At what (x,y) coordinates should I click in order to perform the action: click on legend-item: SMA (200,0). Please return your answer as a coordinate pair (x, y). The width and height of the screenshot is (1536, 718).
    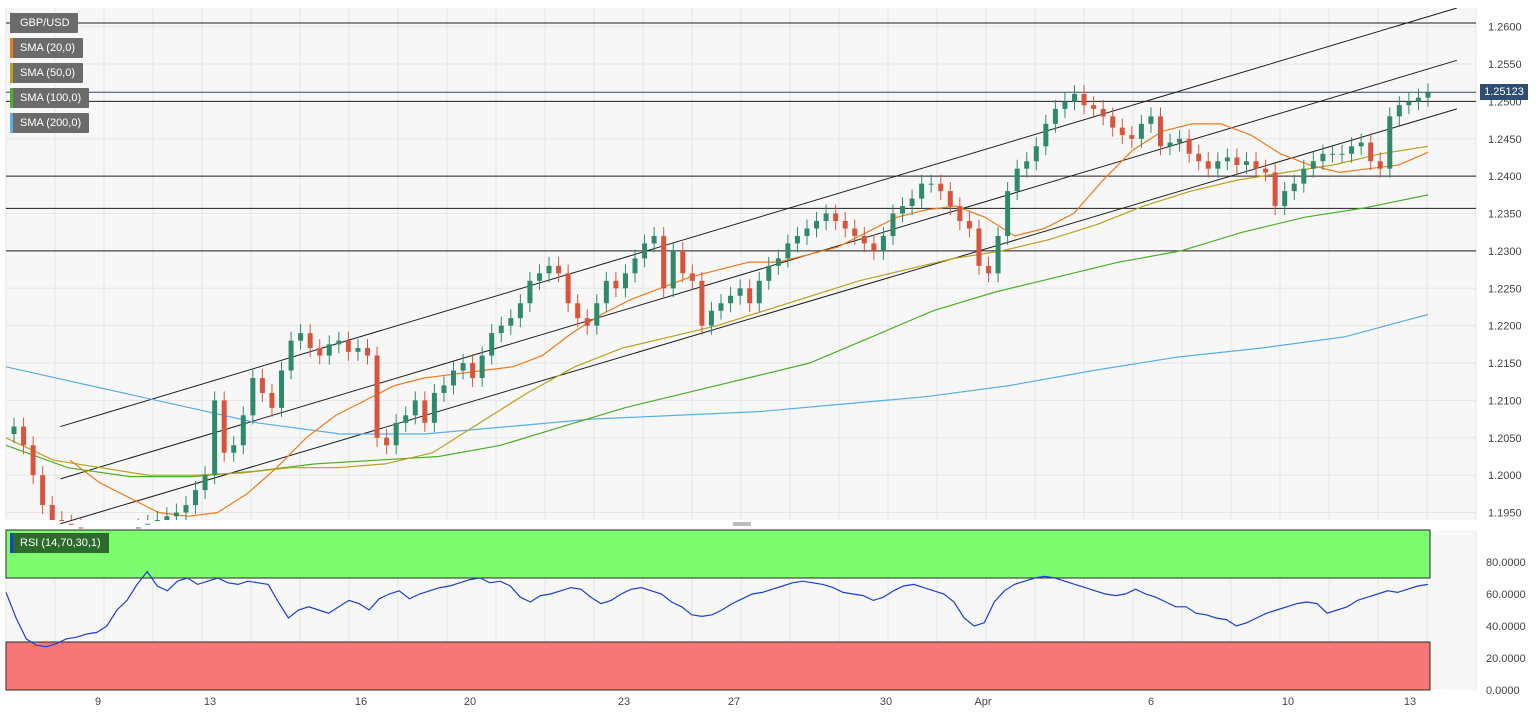
    Looking at the image, I should click on (50, 123).